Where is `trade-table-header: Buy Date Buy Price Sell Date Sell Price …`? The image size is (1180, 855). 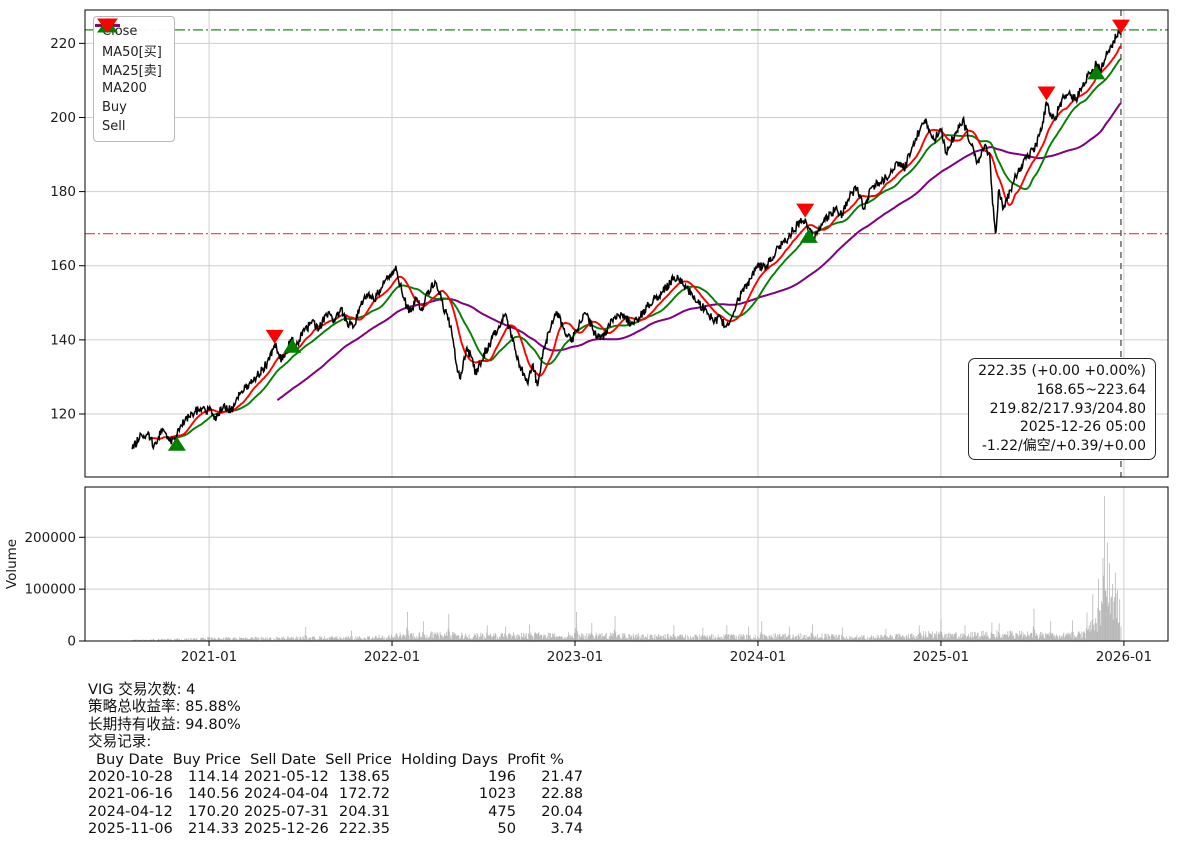 trade-table-header: Buy Date Buy Price Sell Date Sell Price … is located at coordinates (330, 759).